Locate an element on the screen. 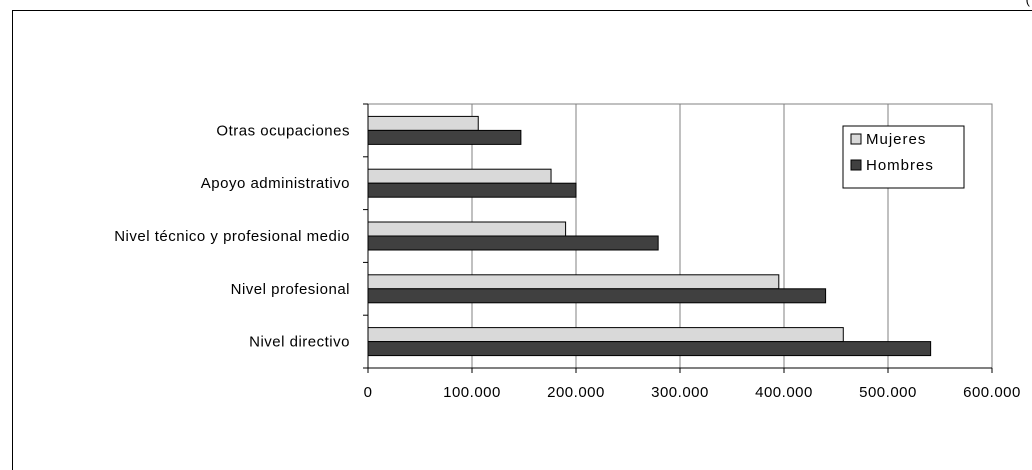  x-tick-label: 0 is located at coordinates (368, 392).